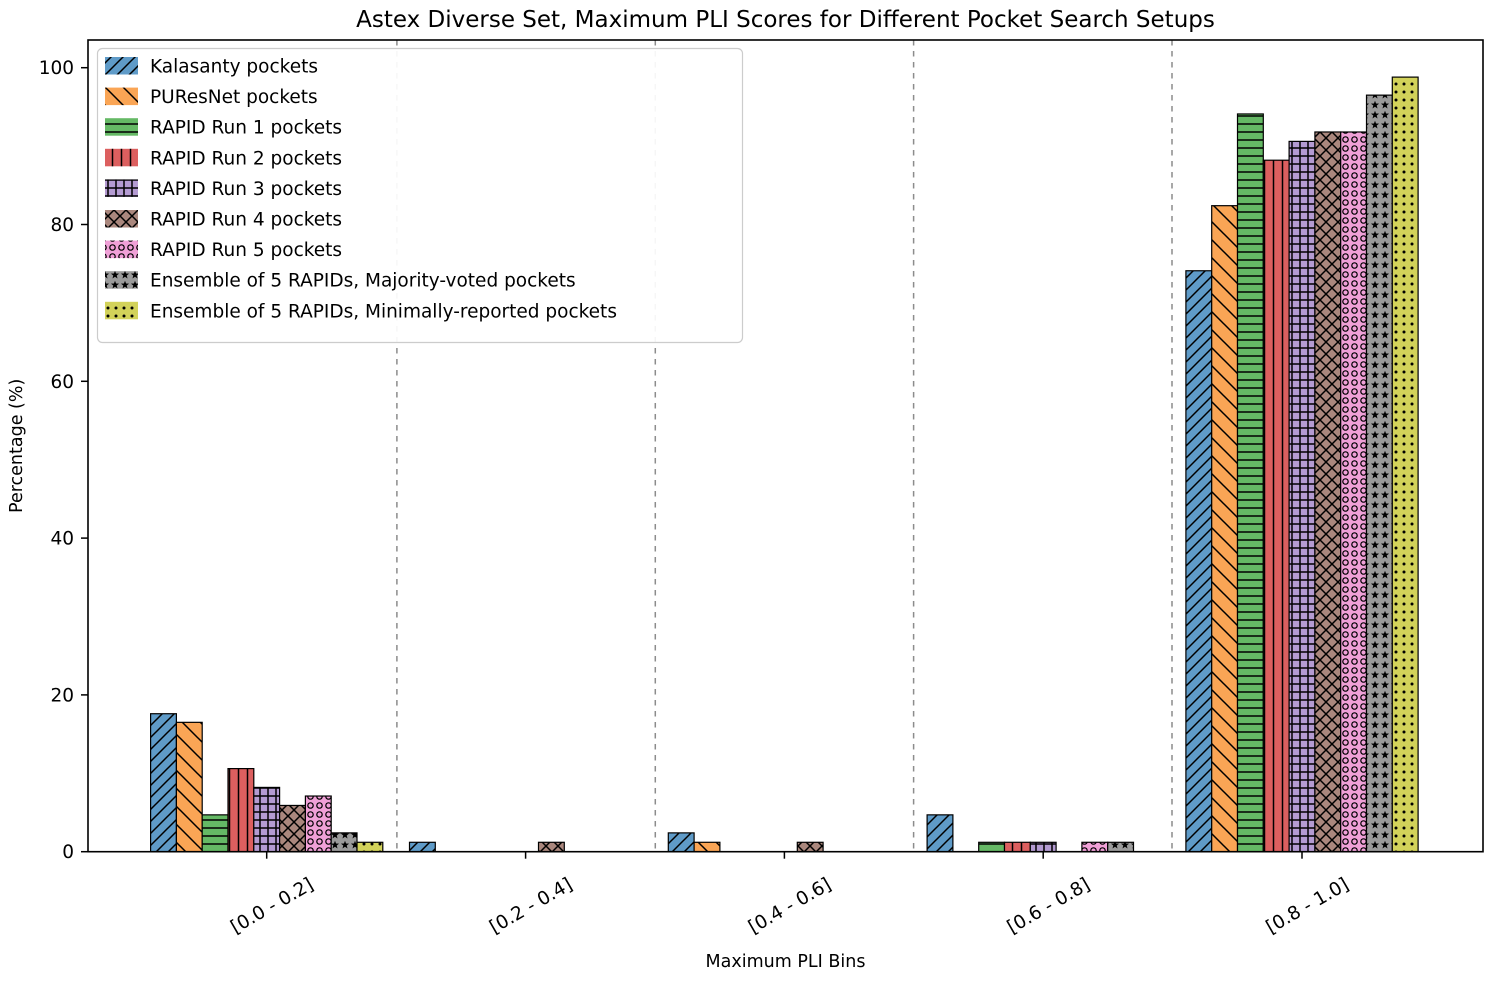 The height and width of the screenshot is (989, 1489). What do you see at coordinates (62, 225) in the screenshot?
I see `y-tick-label: 80` at bounding box center [62, 225].